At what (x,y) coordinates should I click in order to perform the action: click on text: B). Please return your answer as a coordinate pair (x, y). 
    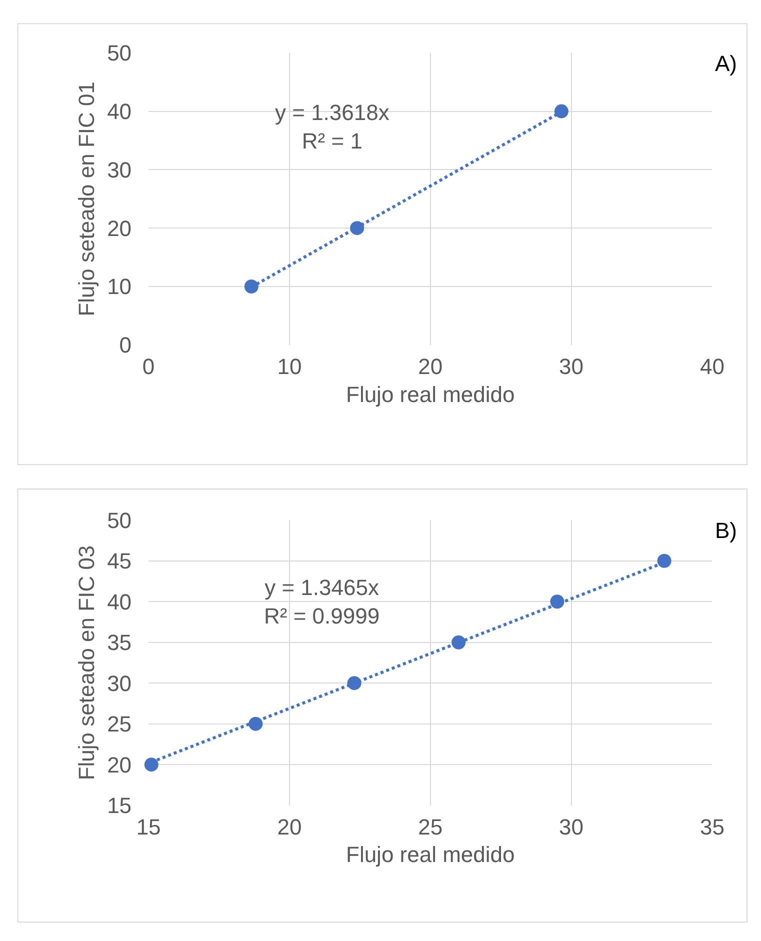
    Looking at the image, I should click on (726, 530).